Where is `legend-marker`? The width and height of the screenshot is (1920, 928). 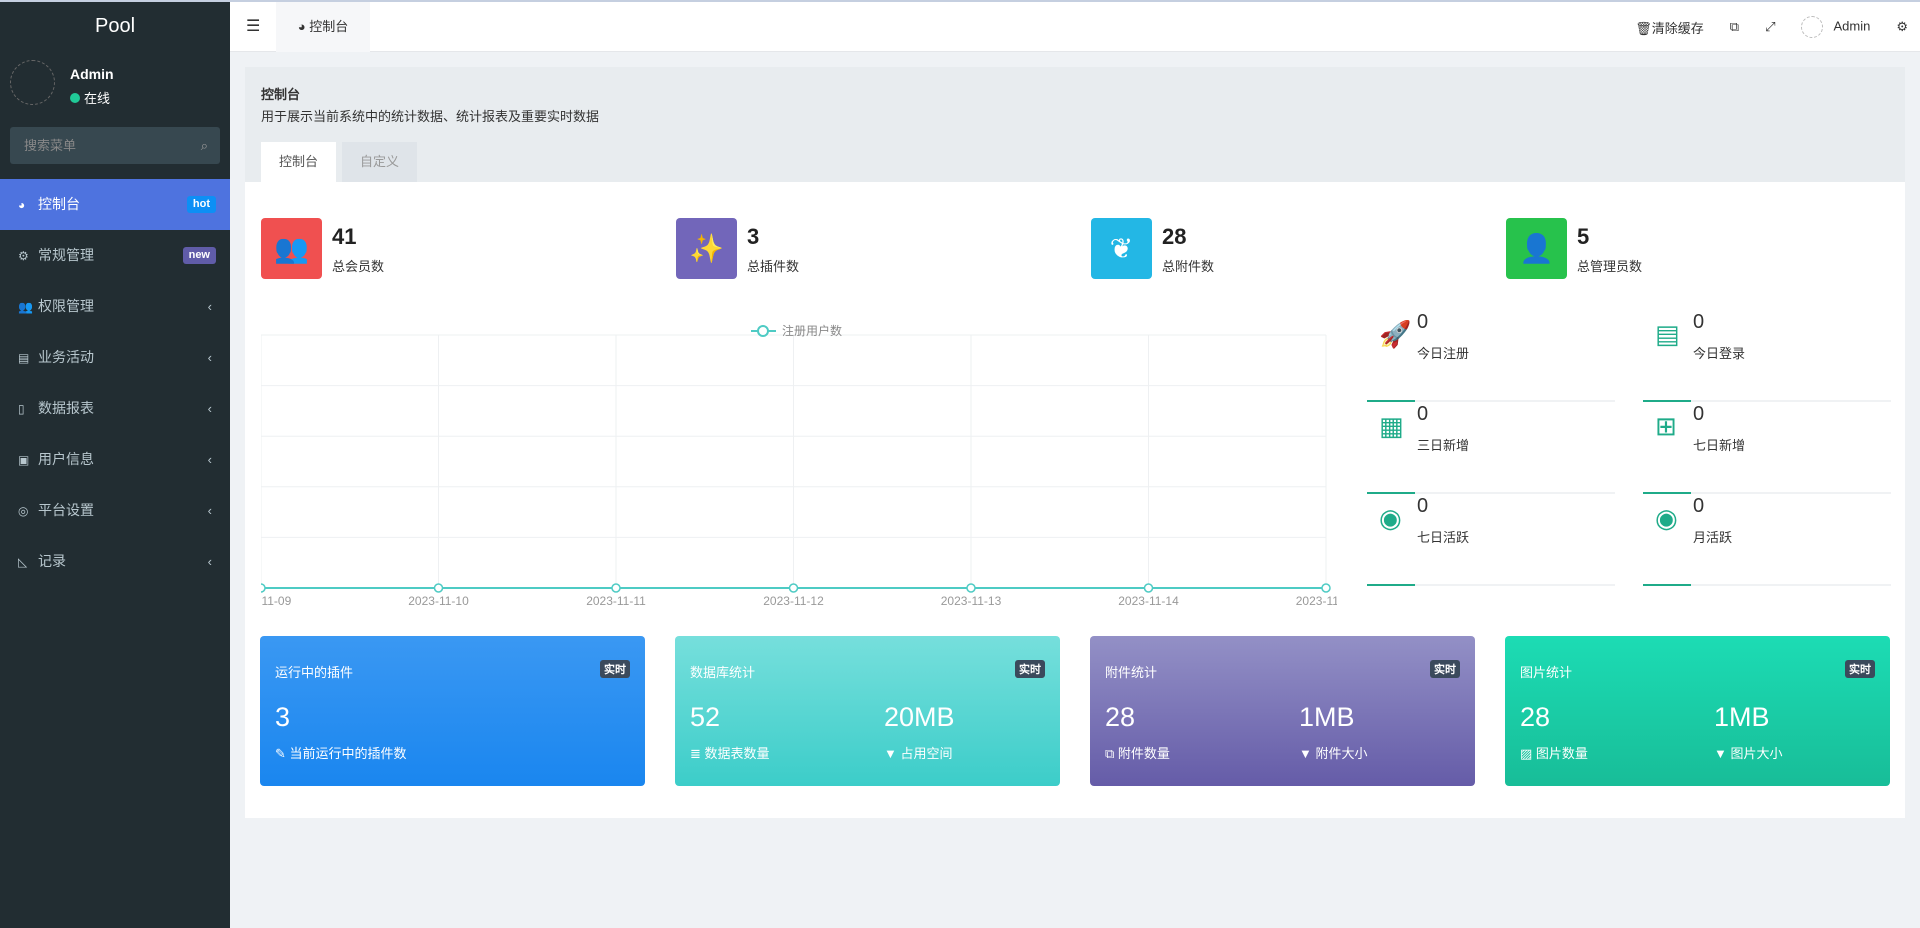
legend-marker is located at coordinates (763, 331).